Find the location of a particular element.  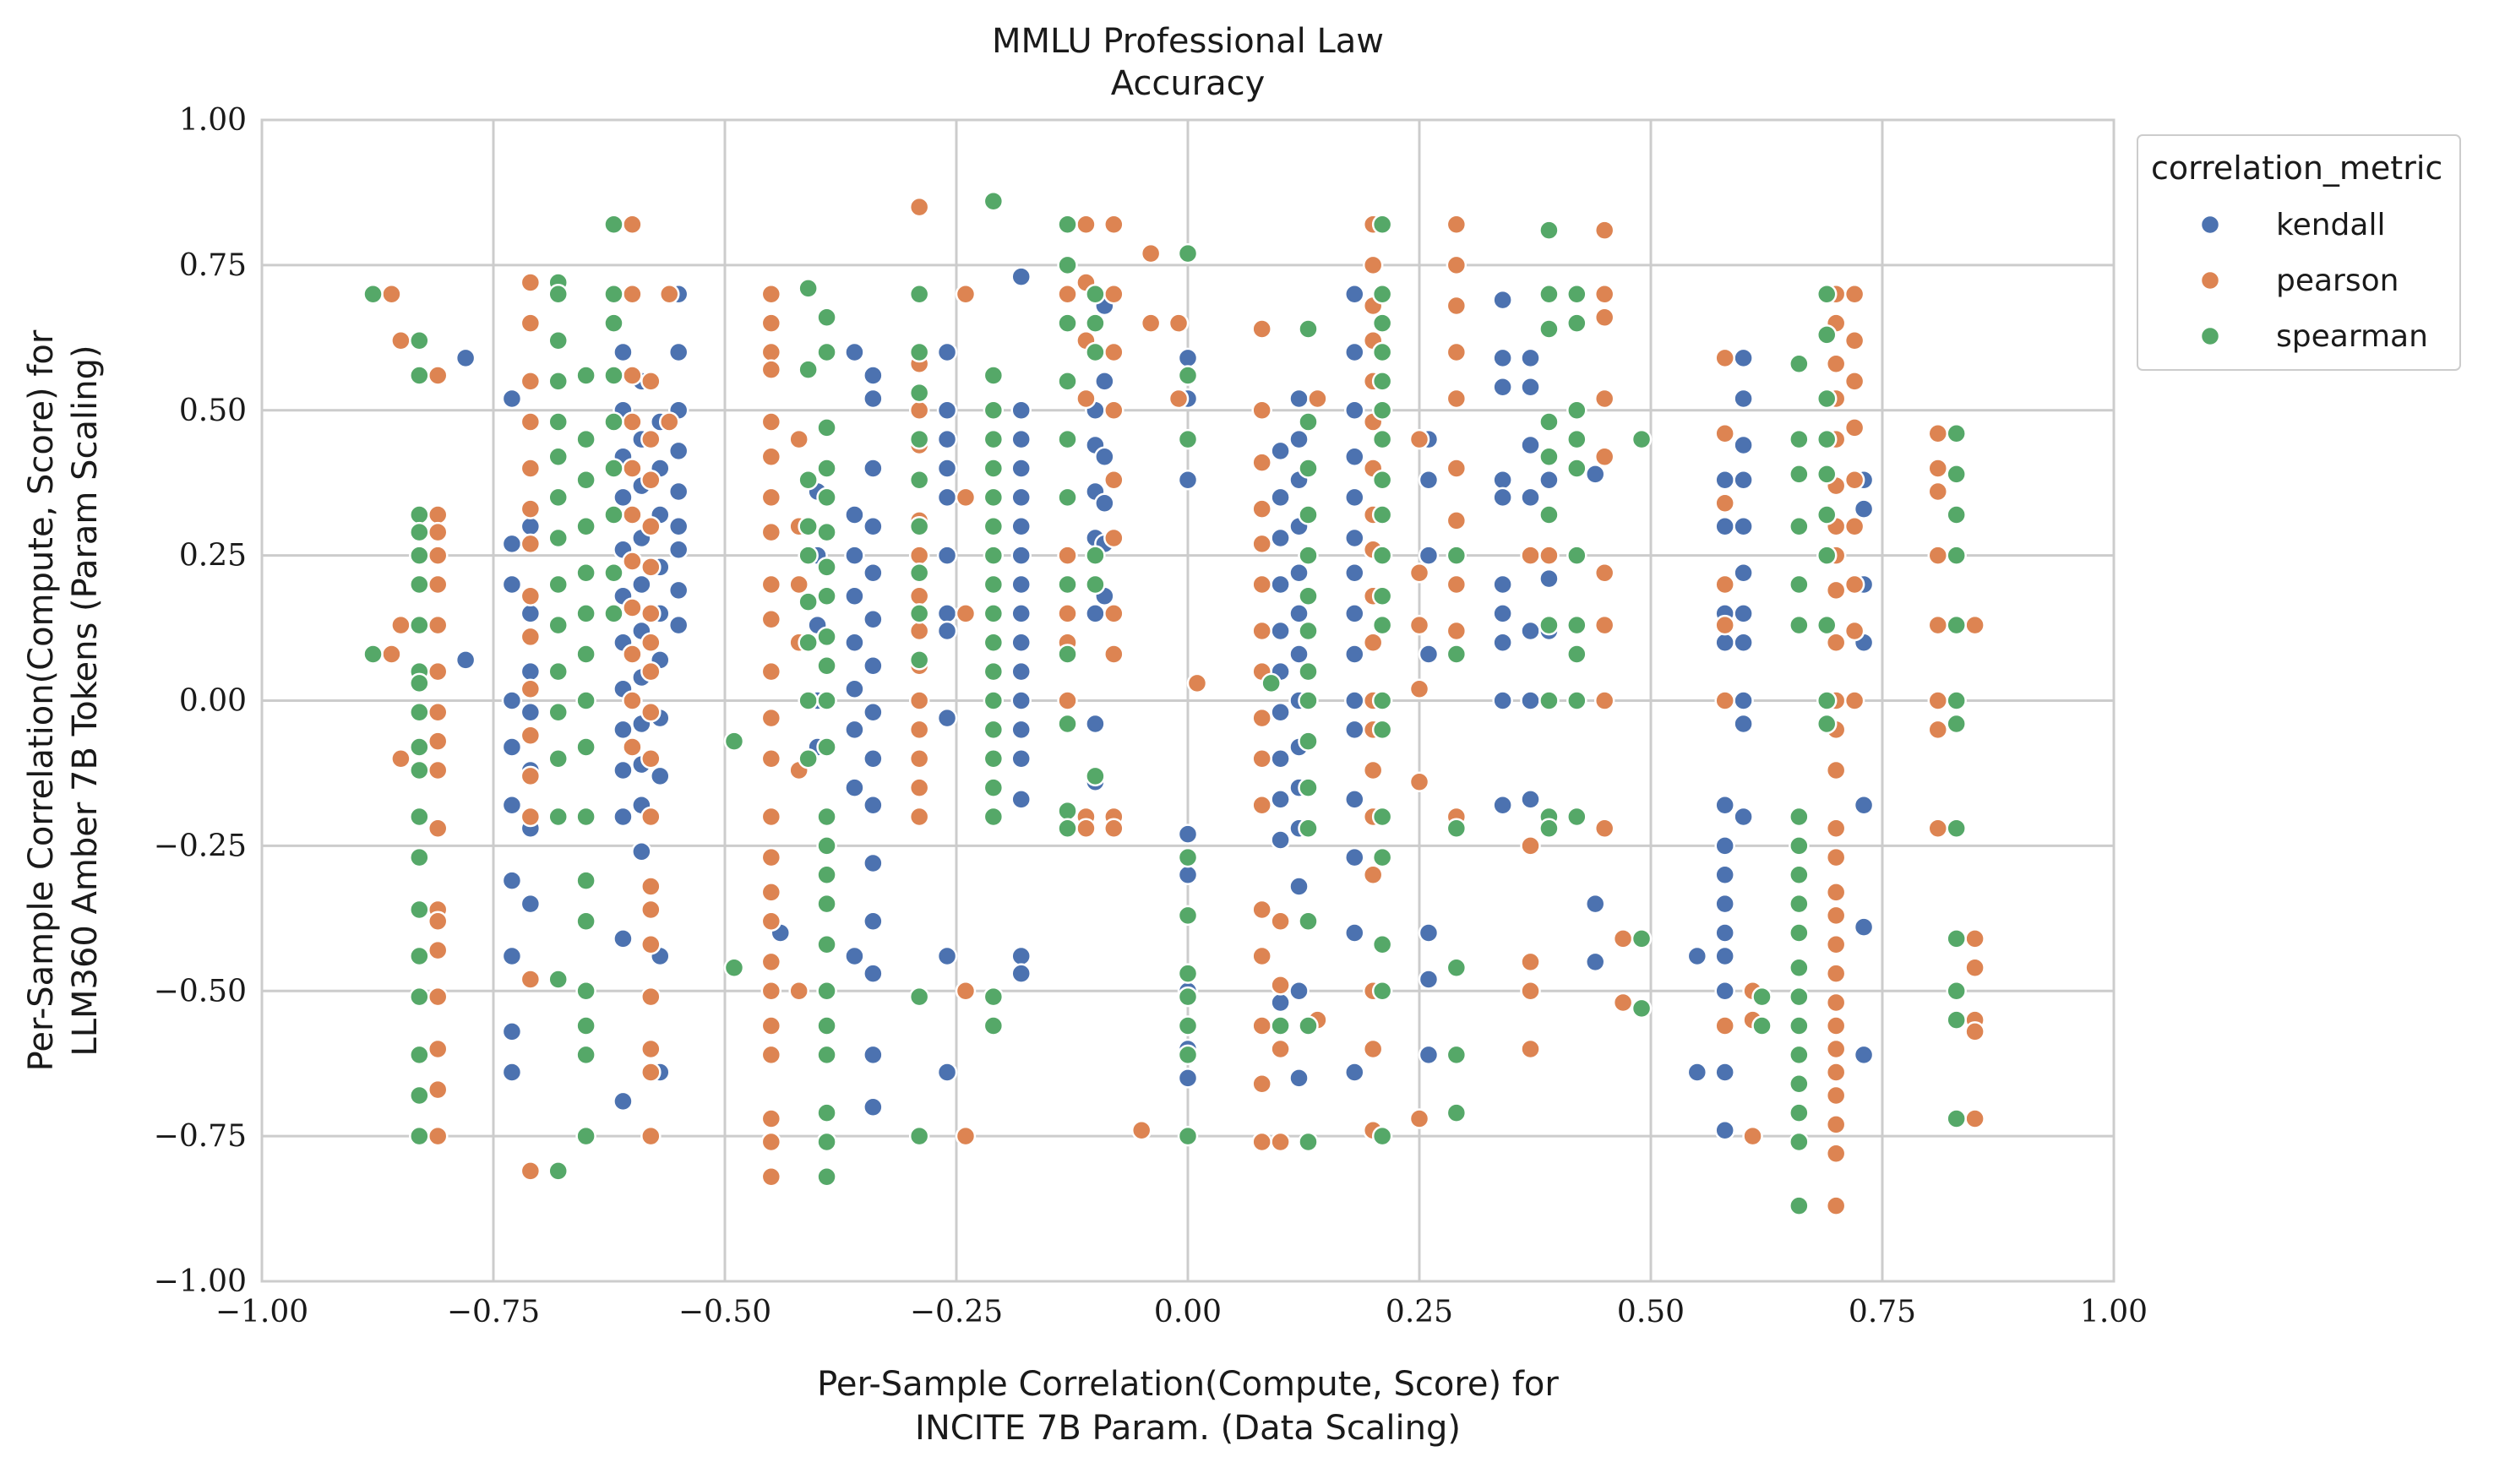

y-tick-label: −0.25 is located at coordinates (200, 846).